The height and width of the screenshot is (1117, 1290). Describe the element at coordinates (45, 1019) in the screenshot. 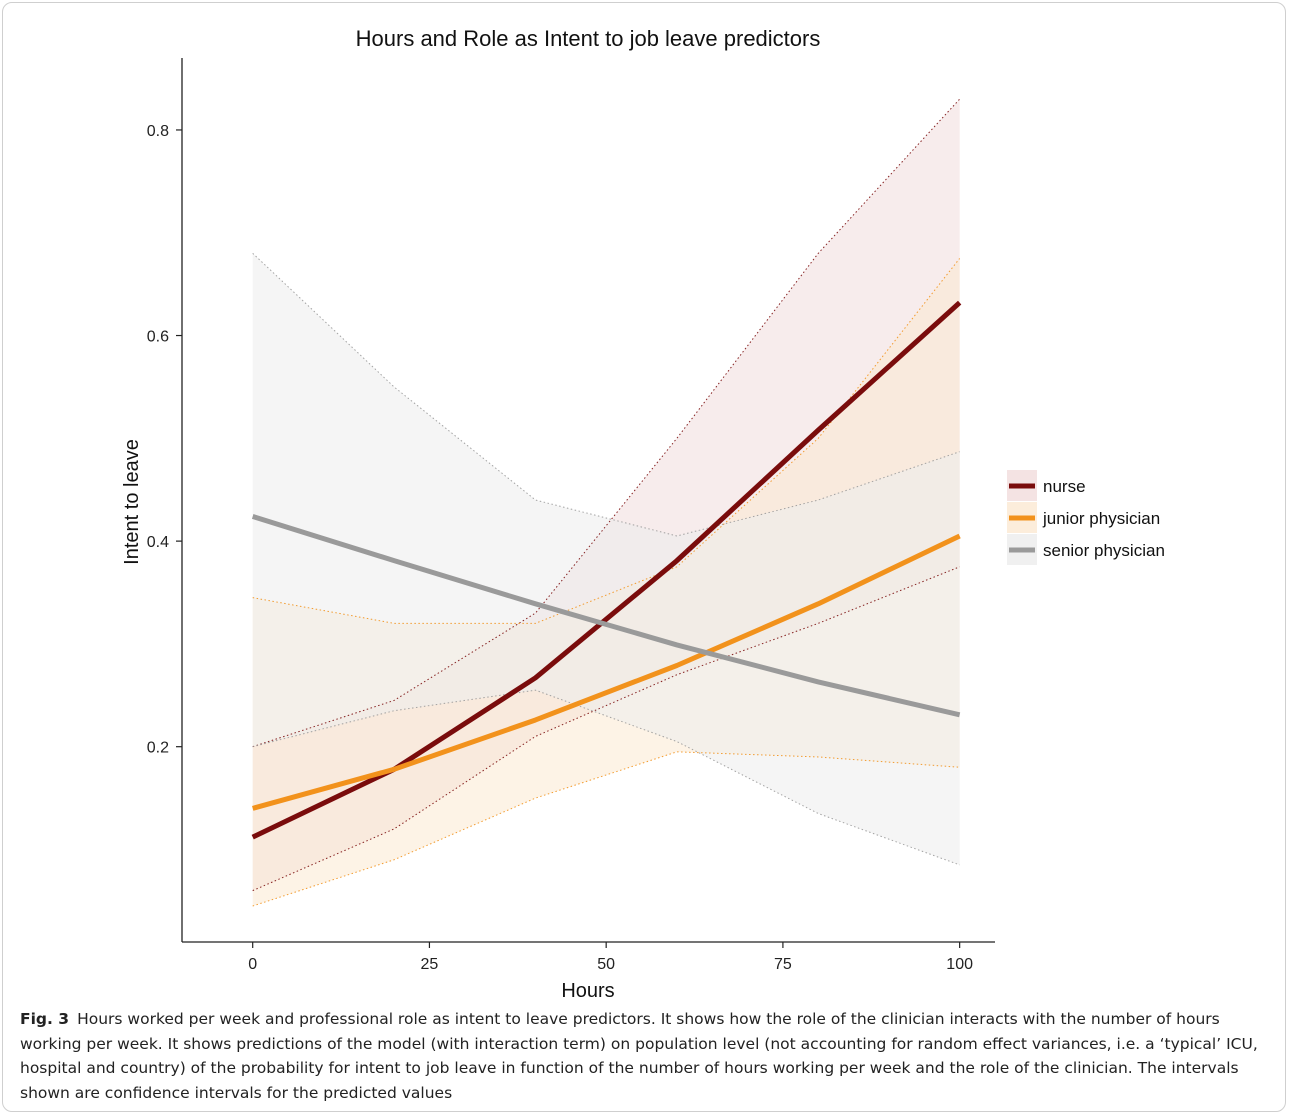

I see `caption-label: Fig. 3` at that location.